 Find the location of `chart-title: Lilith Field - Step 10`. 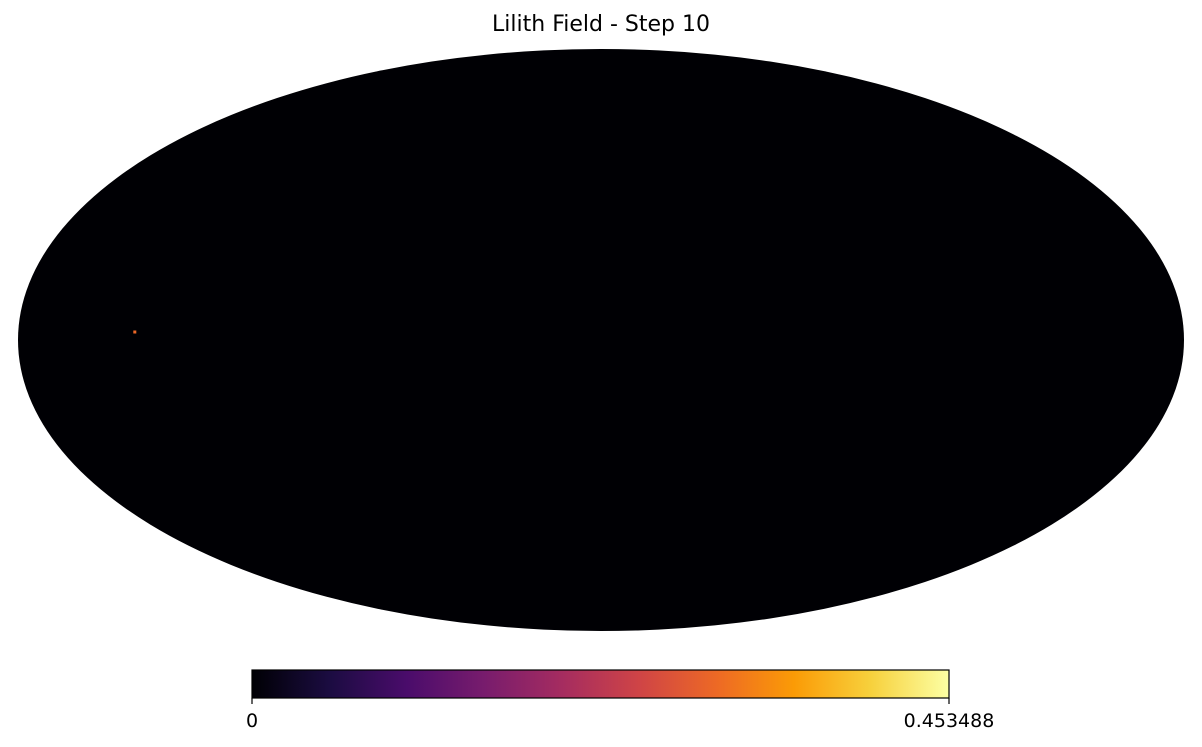

chart-title: Lilith Field - Step 10 is located at coordinates (601, 24).